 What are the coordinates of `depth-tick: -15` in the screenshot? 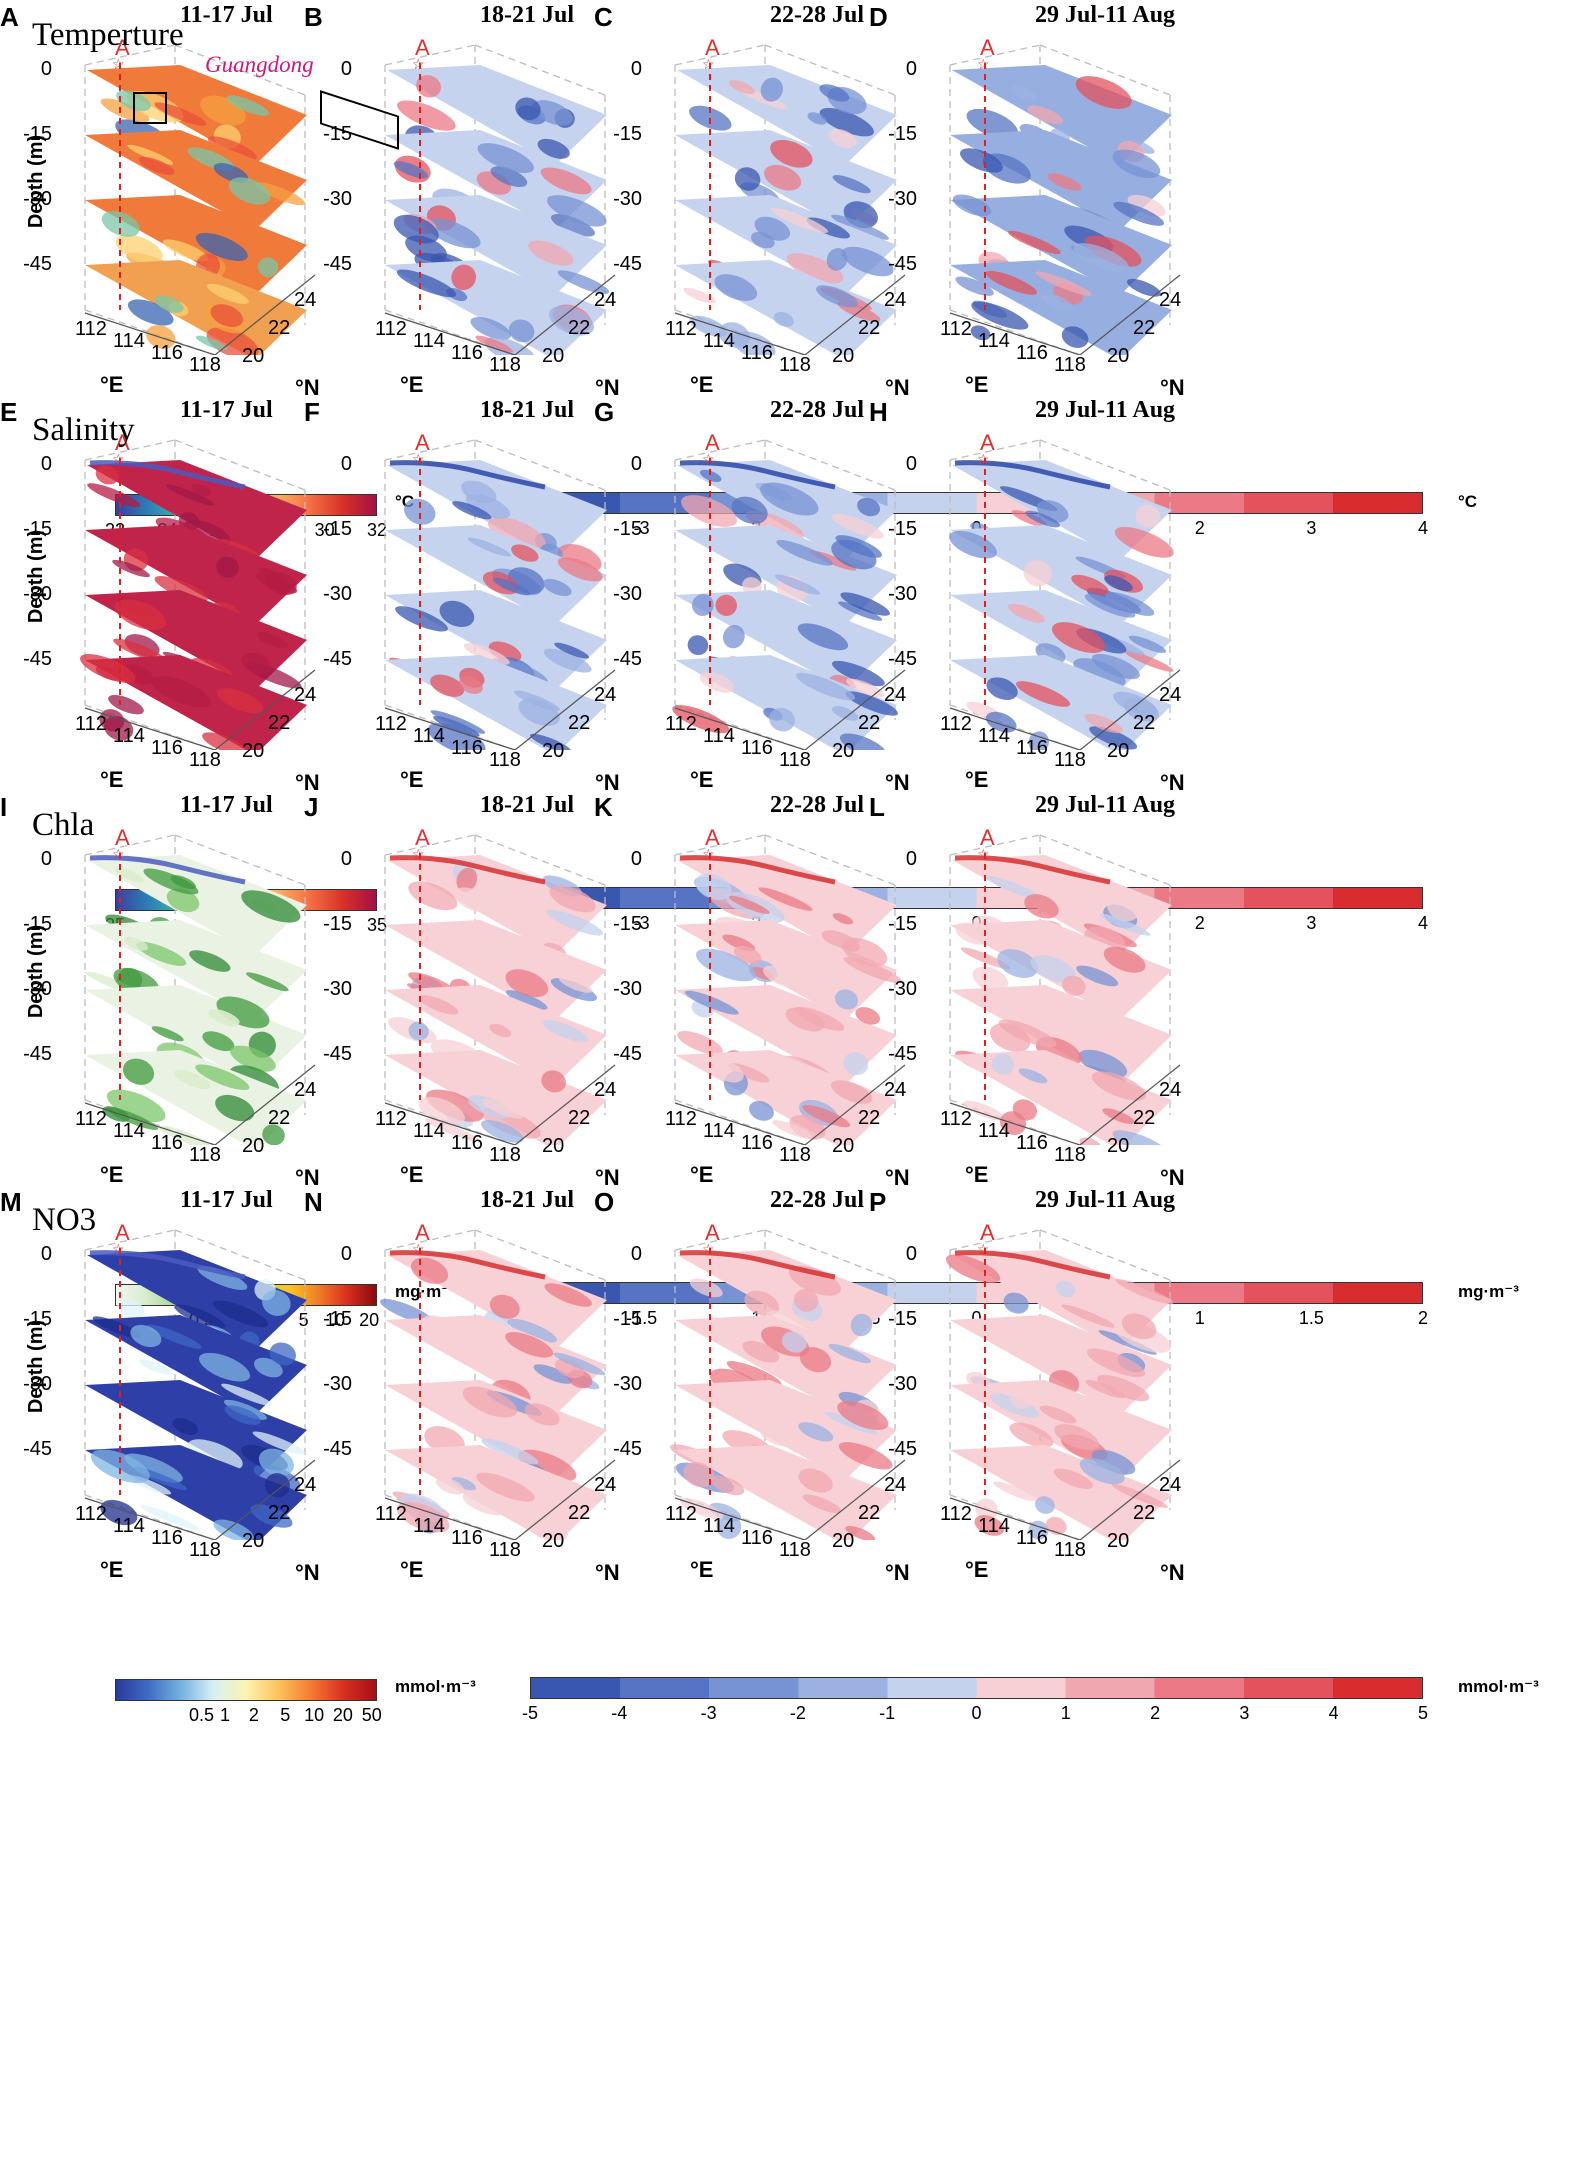 It's located at (337, 529).